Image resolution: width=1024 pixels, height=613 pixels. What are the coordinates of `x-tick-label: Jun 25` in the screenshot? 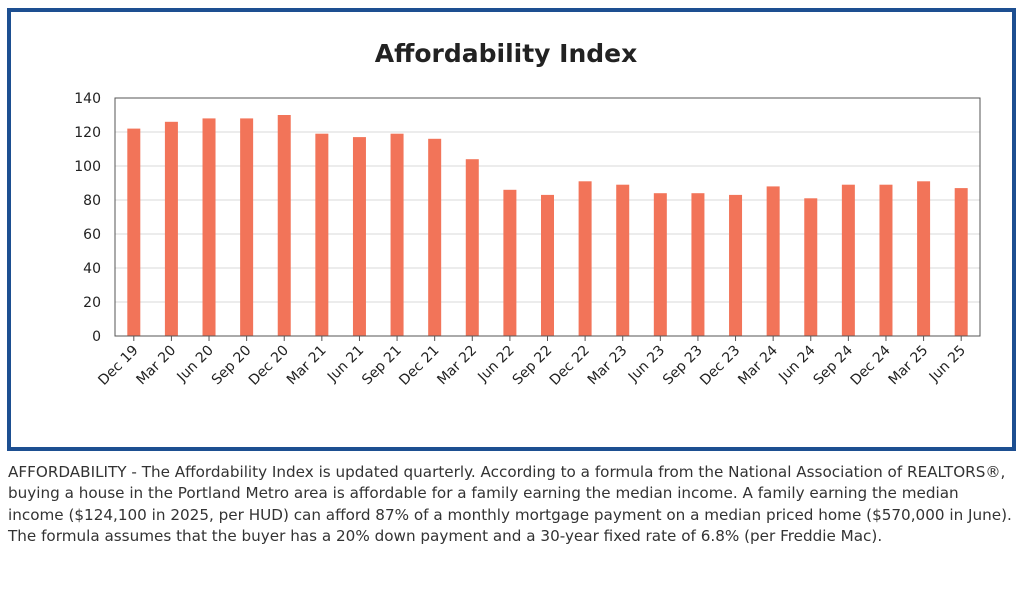 It's located at (947, 364).